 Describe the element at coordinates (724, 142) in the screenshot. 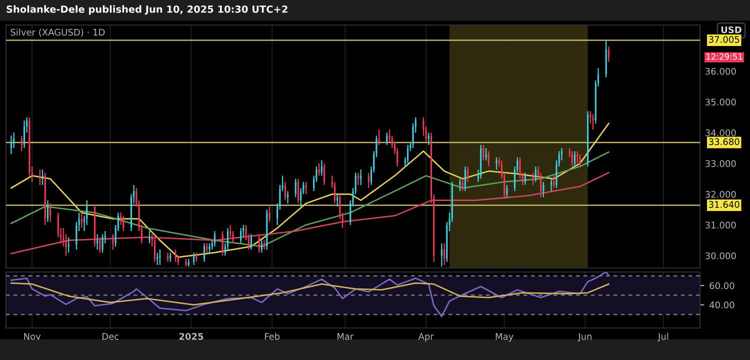

I see `ref-line-label: 33.680` at that location.